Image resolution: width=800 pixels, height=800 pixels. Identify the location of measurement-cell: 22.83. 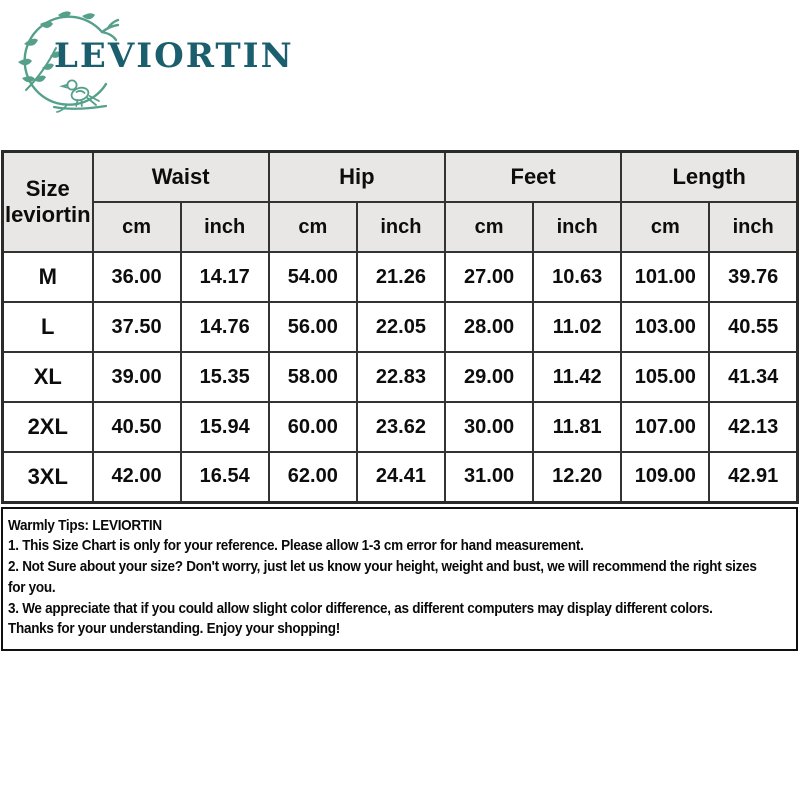
(401, 377).